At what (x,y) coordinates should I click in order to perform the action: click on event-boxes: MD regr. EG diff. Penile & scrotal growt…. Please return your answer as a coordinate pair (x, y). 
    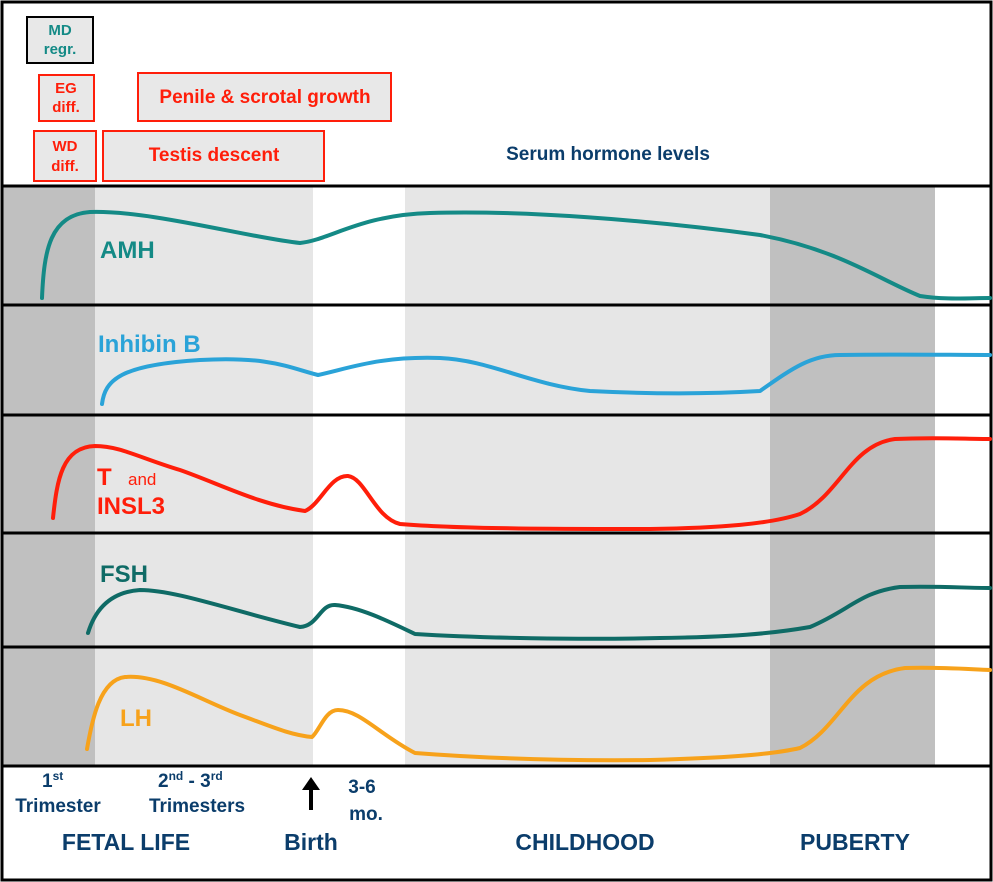
    Looking at the image, I should click on (368, 99).